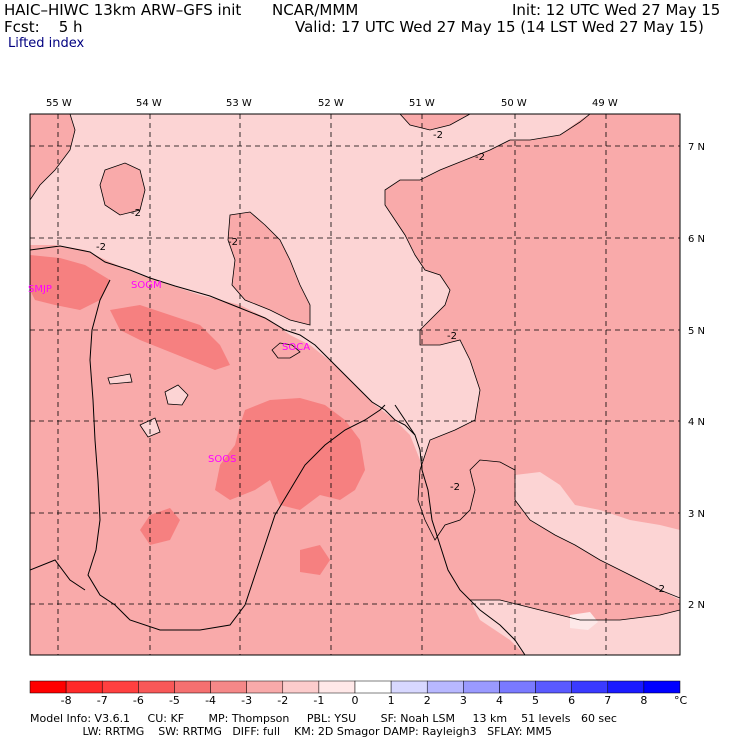 The width and height of the screenshot is (740, 740). What do you see at coordinates (681, 700) in the screenshot?
I see `colorbar-unit: °C` at bounding box center [681, 700].